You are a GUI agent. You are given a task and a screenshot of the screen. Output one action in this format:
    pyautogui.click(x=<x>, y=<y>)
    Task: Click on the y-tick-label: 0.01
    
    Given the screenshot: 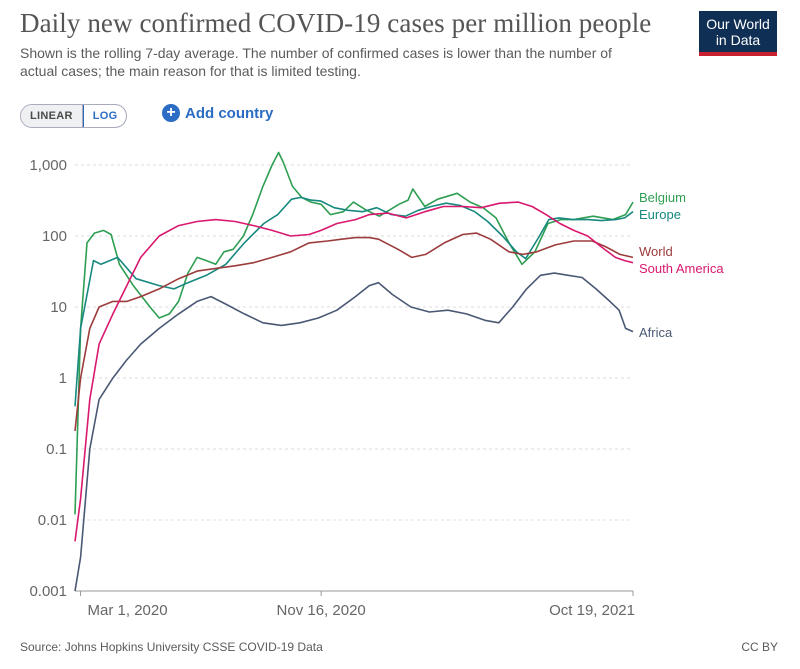 What is the action you would take?
    pyautogui.click(x=52, y=520)
    